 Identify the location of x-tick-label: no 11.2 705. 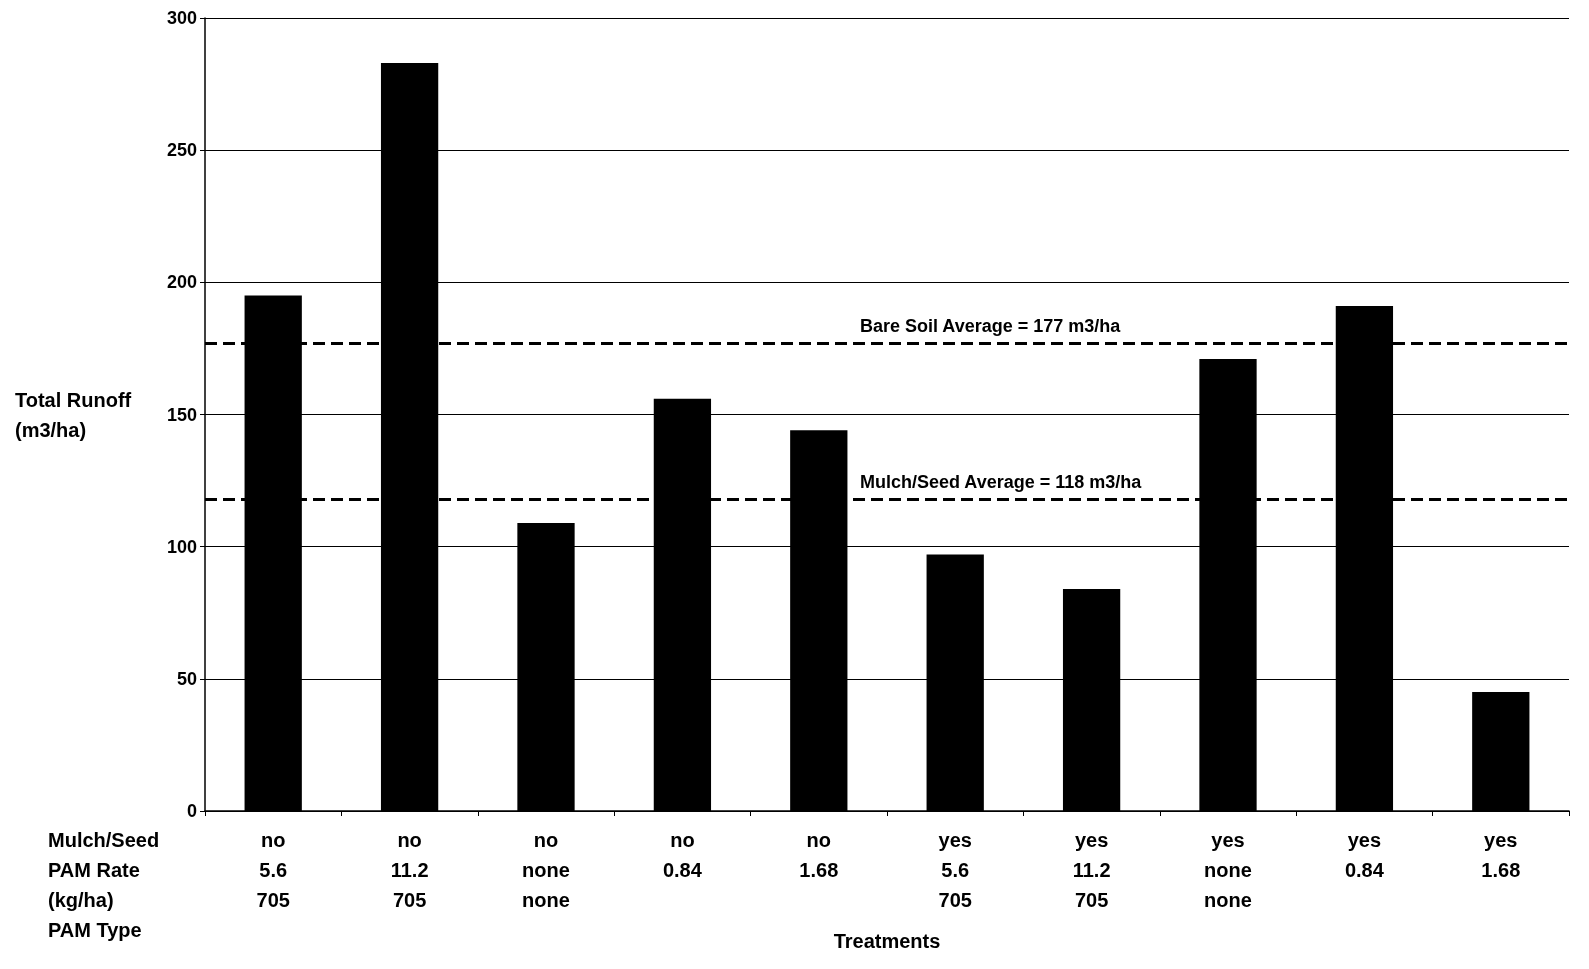
(409, 870).